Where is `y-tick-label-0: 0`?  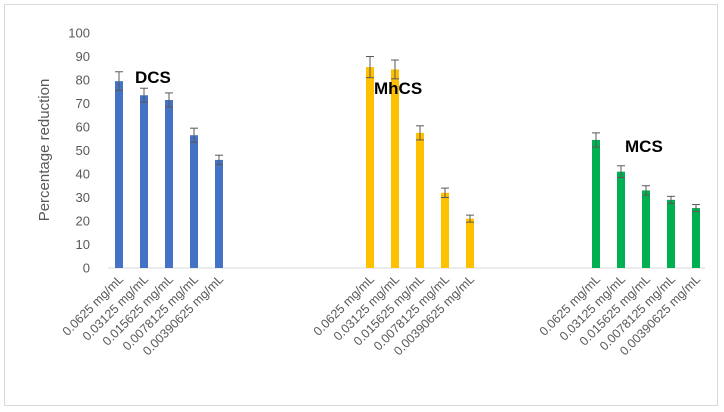 y-tick-label-0: 0 is located at coordinates (86, 268).